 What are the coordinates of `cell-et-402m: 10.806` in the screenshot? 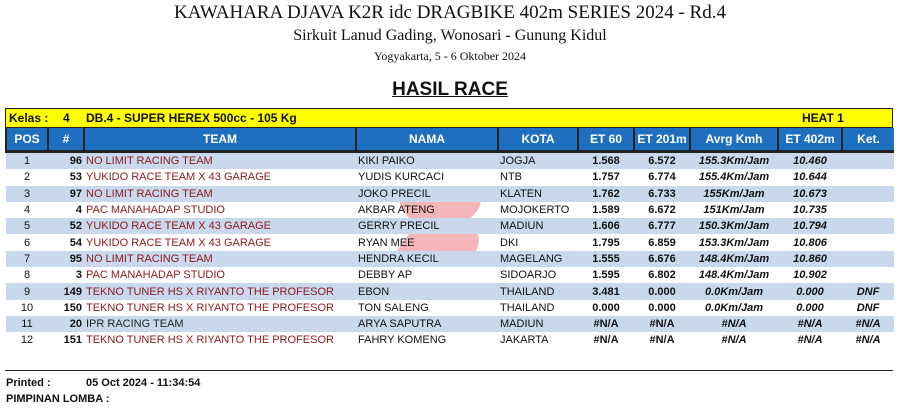 It's located at (810, 242).